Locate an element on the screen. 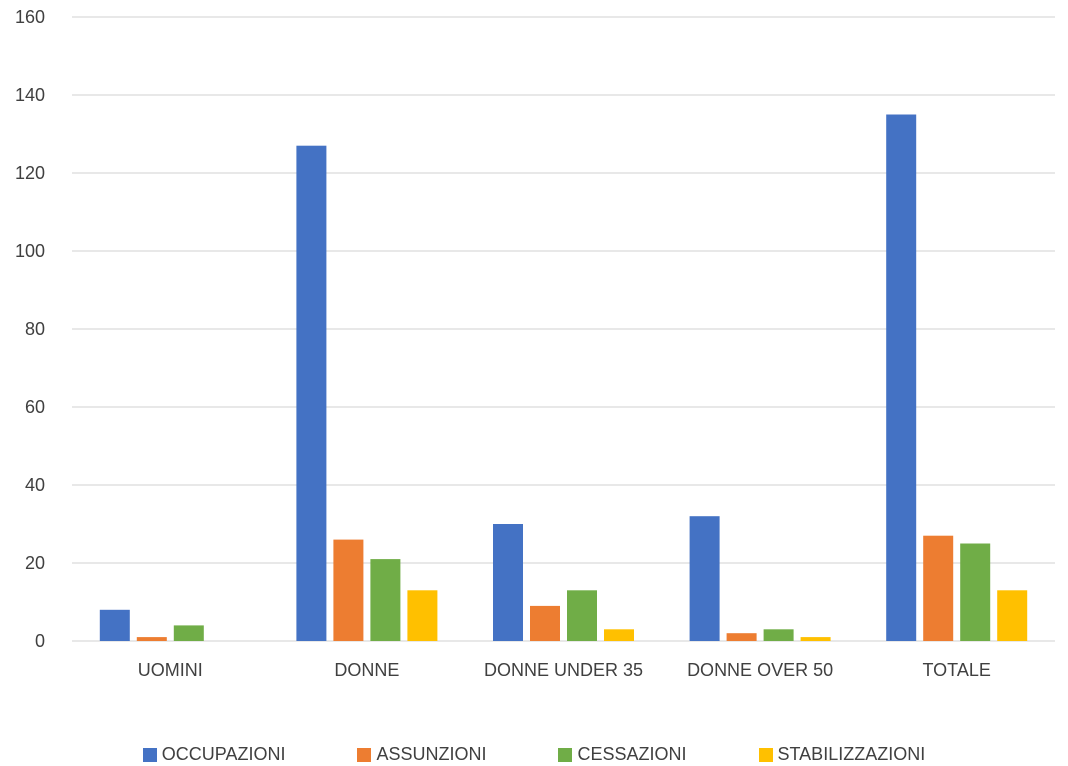 The image size is (1068, 766). x-tick-label: DONNE UNDER 35 is located at coordinates (563, 670).